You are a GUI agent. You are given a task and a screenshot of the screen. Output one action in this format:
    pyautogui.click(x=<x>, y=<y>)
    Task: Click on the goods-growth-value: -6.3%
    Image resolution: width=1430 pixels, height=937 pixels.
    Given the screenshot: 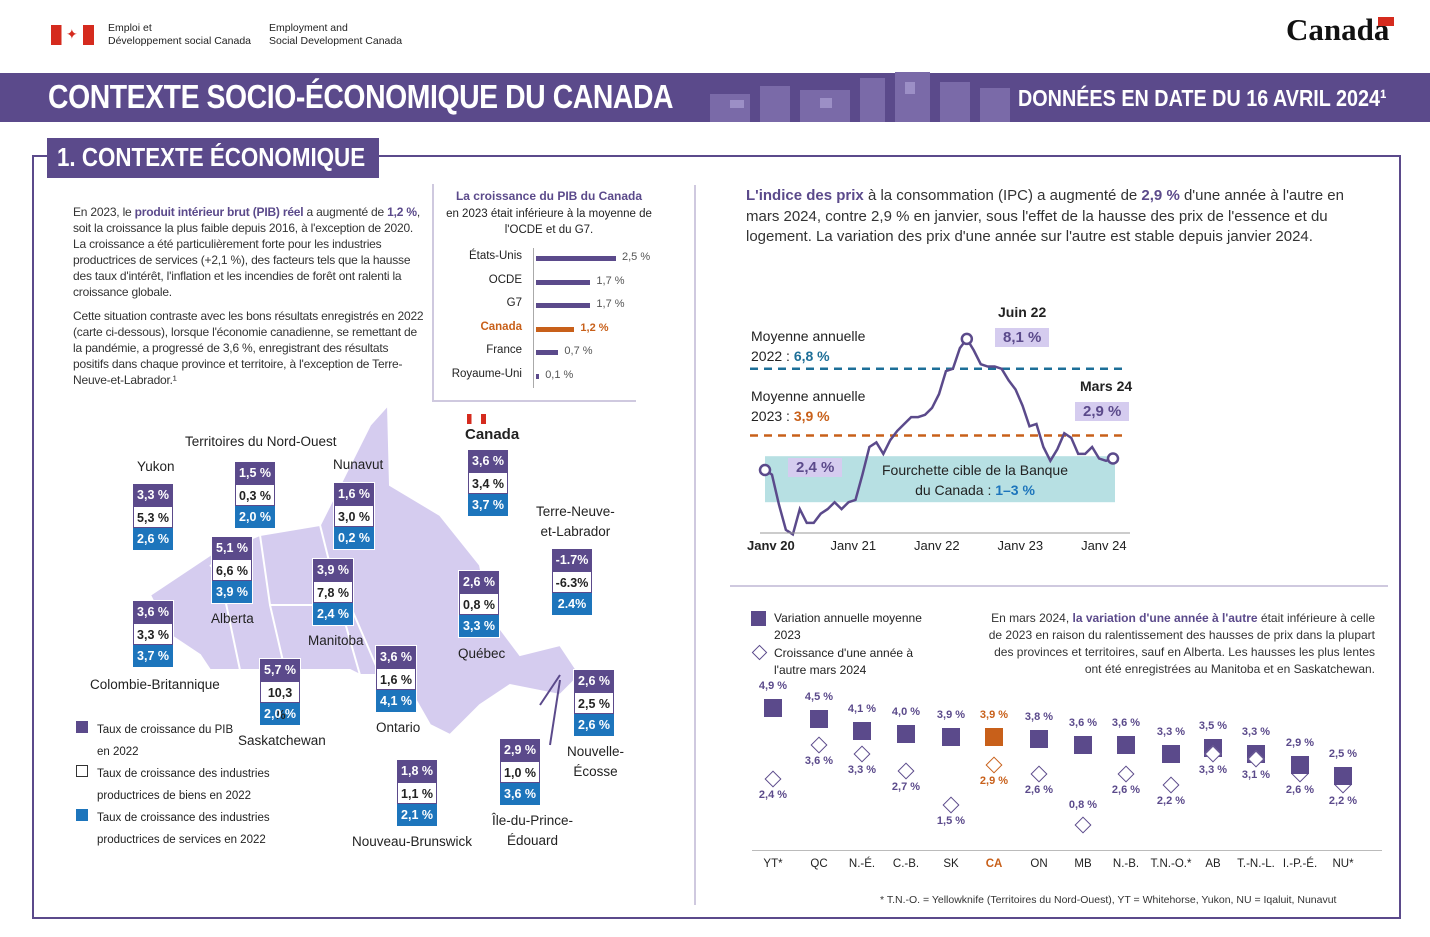 What is the action you would take?
    pyautogui.click(x=572, y=582)
    